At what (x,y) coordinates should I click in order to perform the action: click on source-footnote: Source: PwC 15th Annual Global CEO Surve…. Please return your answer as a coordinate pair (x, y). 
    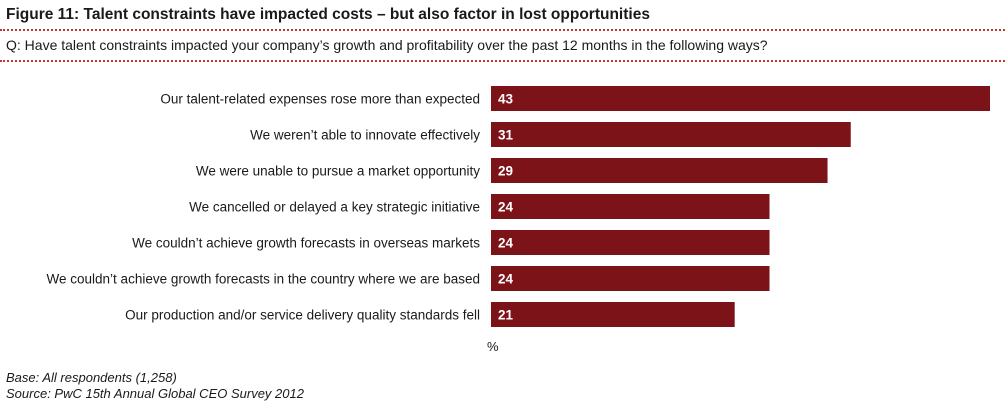
    Looking at the image, I should click on (155, 393).